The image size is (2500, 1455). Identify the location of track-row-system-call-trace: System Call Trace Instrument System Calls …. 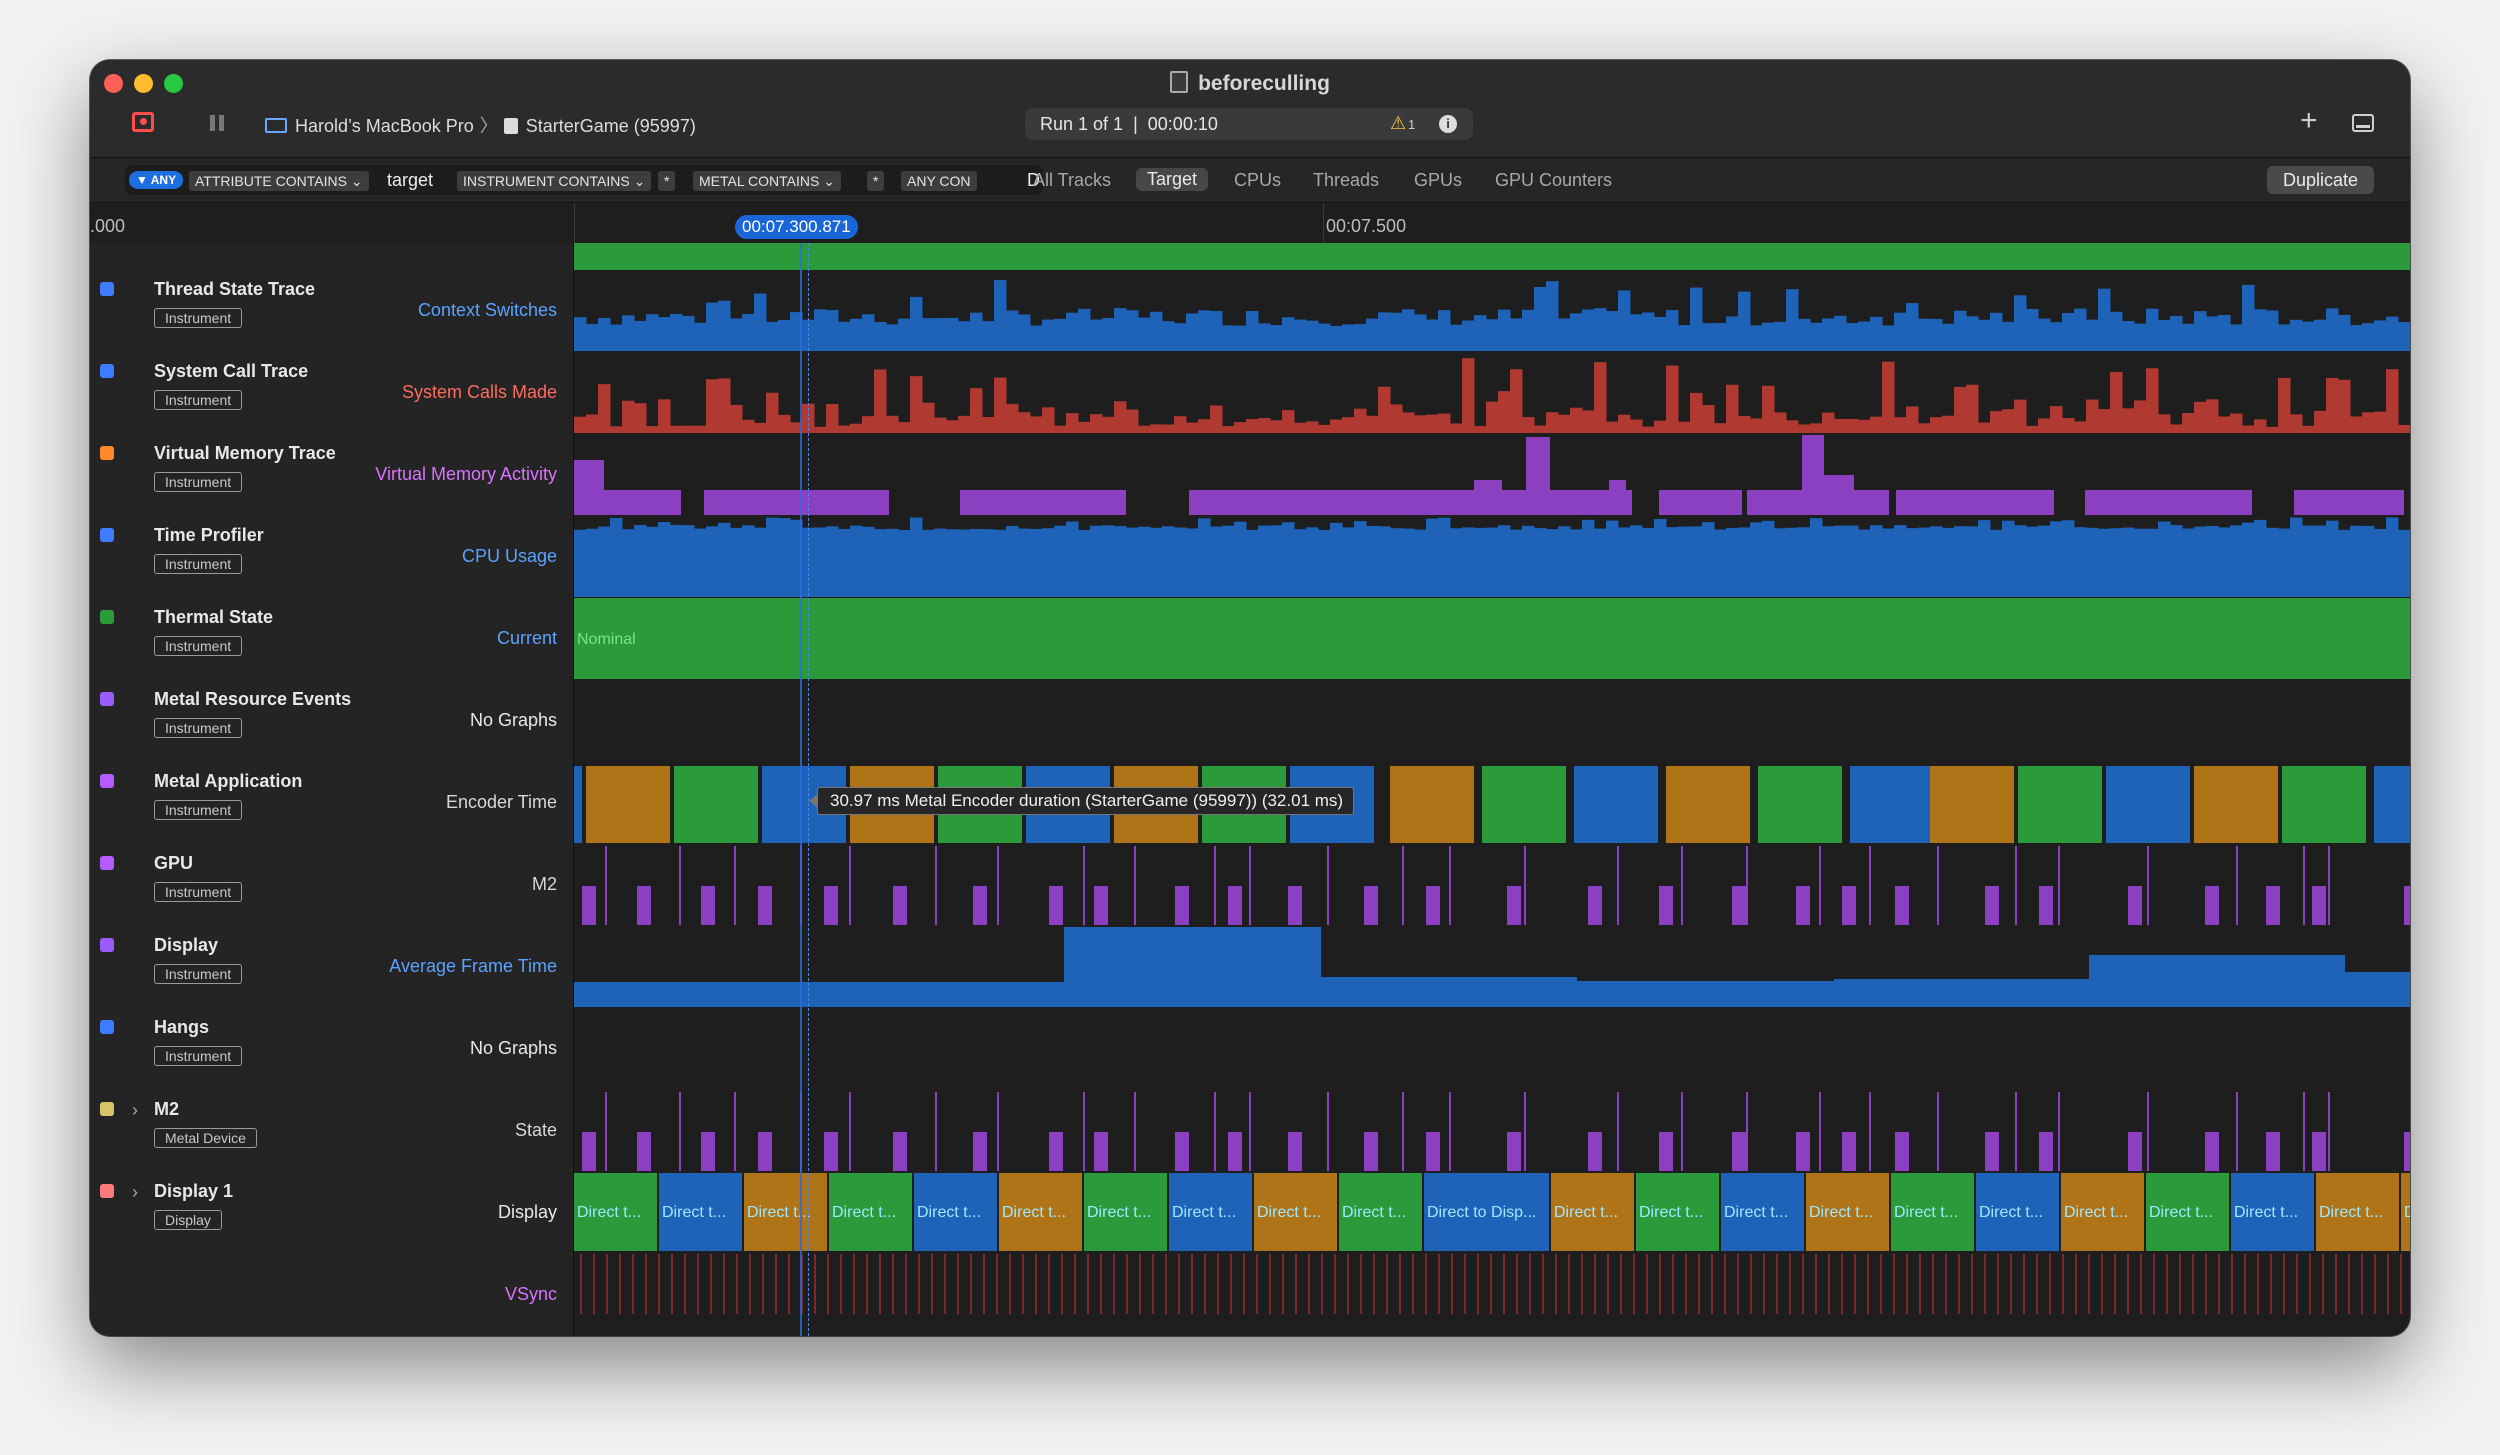
(1250, 393).